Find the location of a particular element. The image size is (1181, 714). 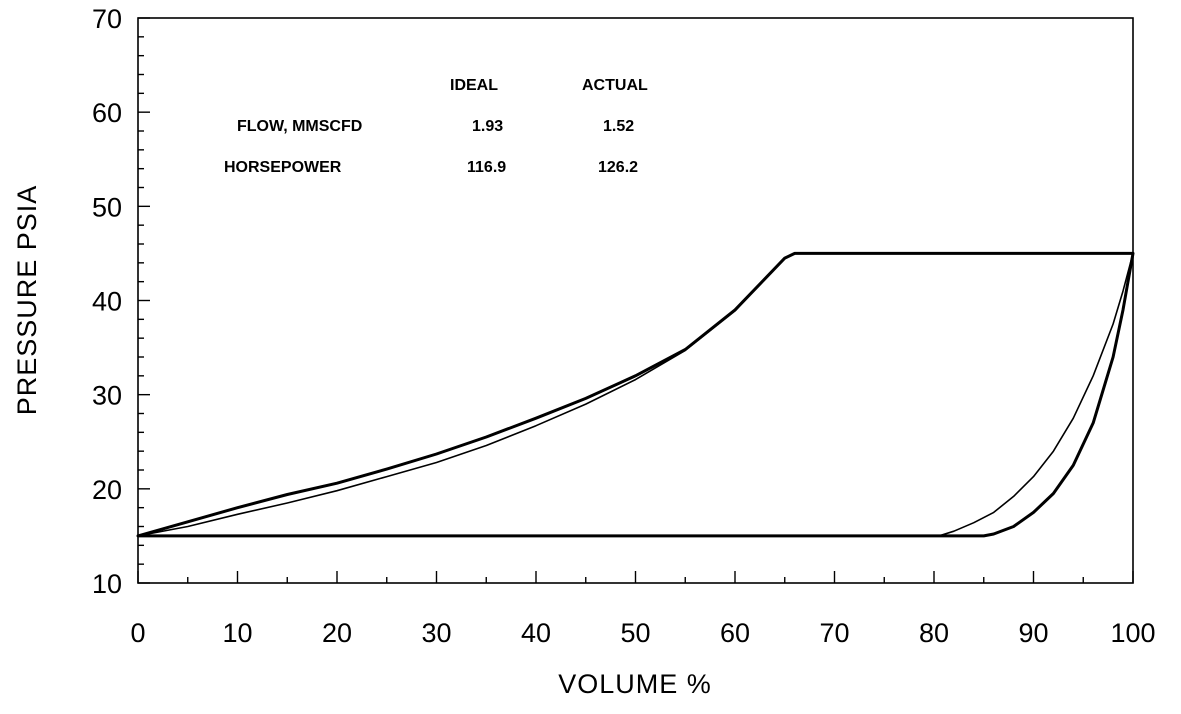

x-tick-labels: 0 10 20 30 40 50 60 70 80 90 100 is located at coordinates (642, 633).